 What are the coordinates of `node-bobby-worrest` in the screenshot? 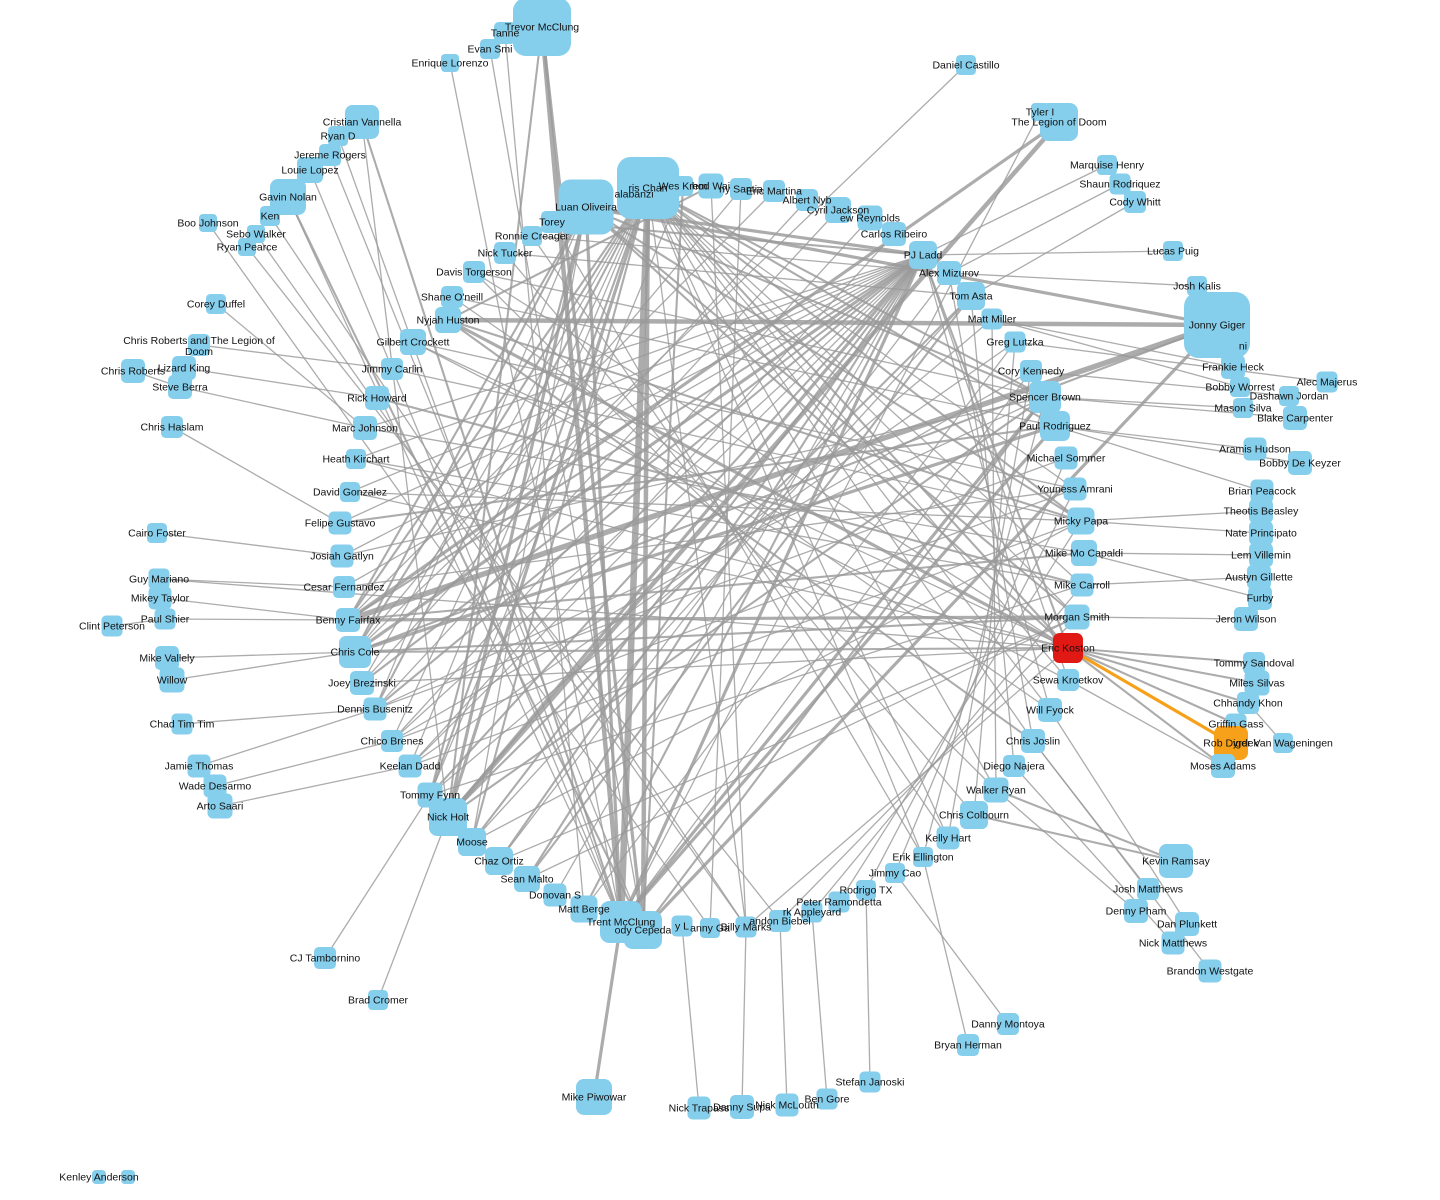 It's located at (1240, 387).